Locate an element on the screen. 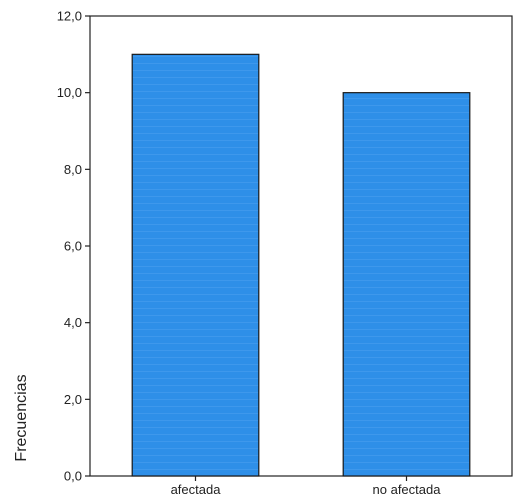 This screenshot has width=522, height=501. x-tick-label: afectada is located at coordinates (196, 489).